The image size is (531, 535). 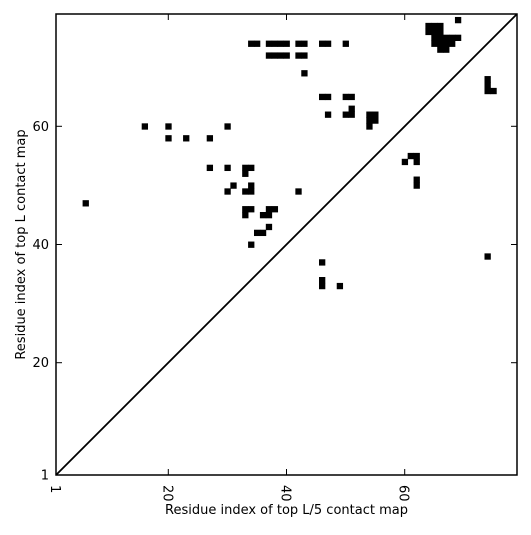 I want to click on y-tick-label: 40, so click(x=40, y=245).